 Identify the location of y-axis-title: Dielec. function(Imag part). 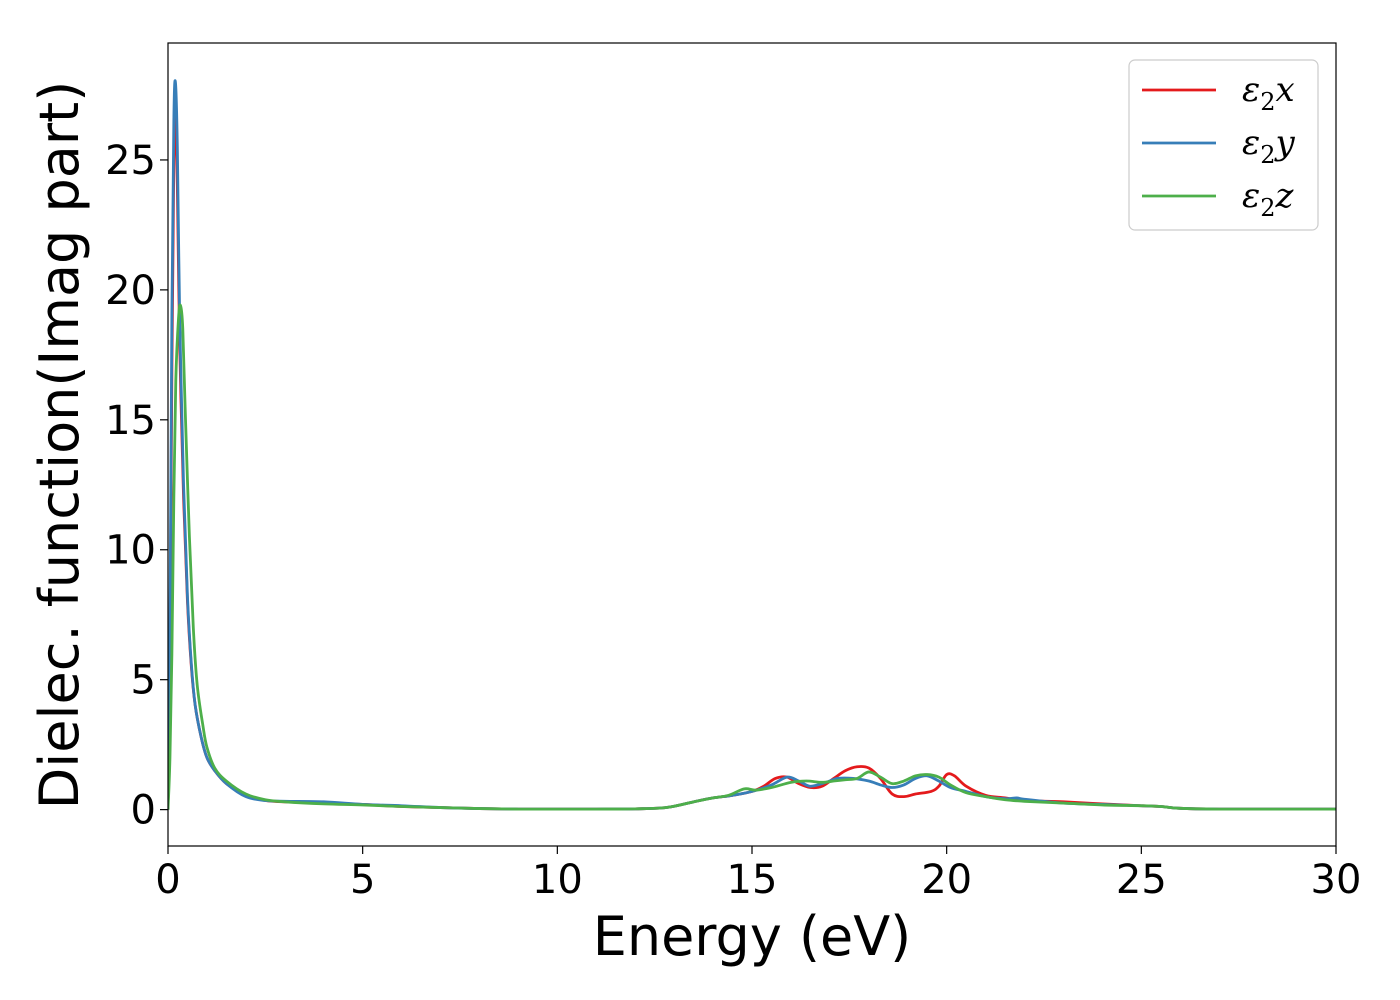
(59, 445).